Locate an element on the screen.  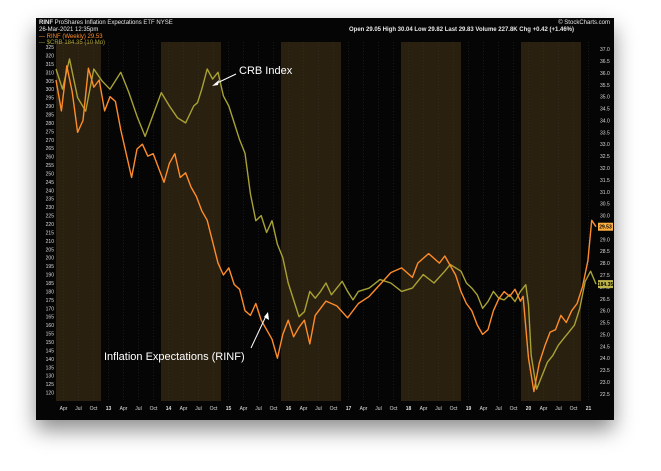
left-tick-label: 275 is located at coordinates (50, 132).